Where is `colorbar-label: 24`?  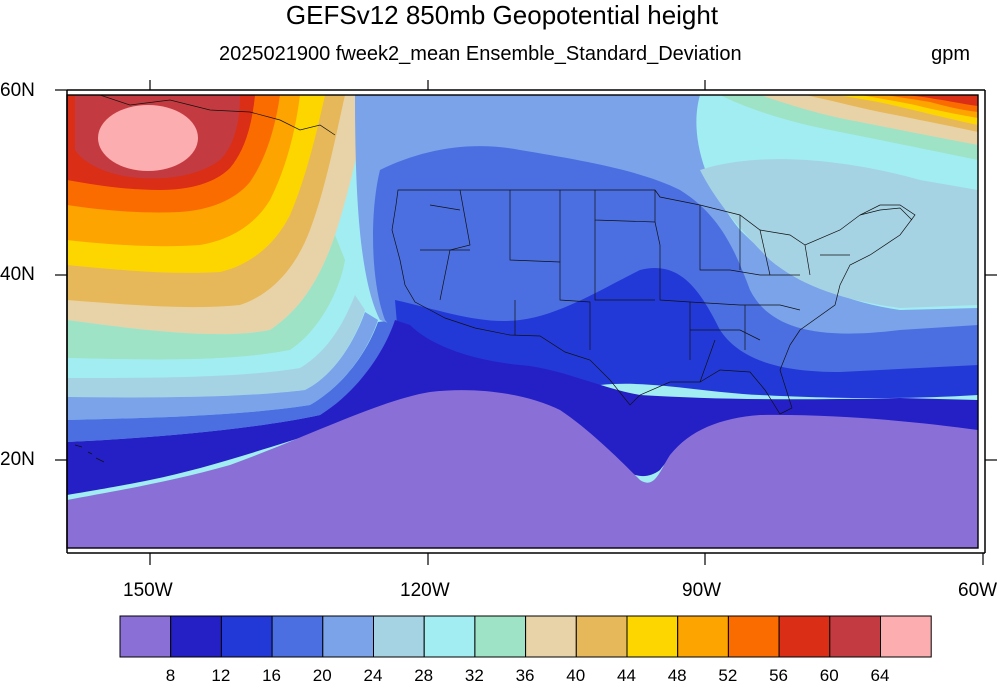 colorbar-label: 24 is located at coordinates (373, 675).